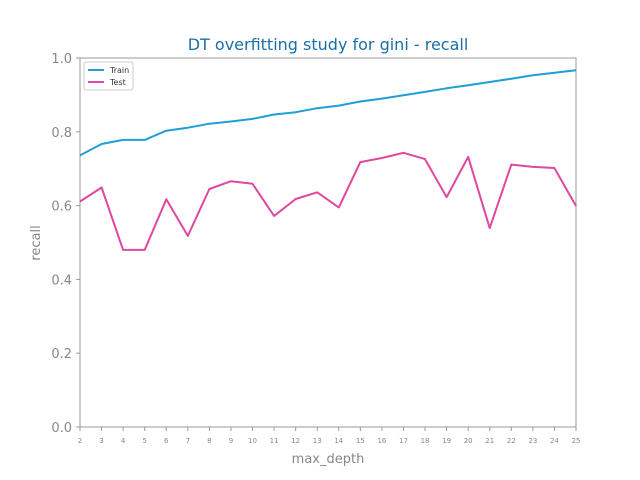 The image size is (640, 480). I want to click on y-tick-label: 0.6, so click(61, 207).